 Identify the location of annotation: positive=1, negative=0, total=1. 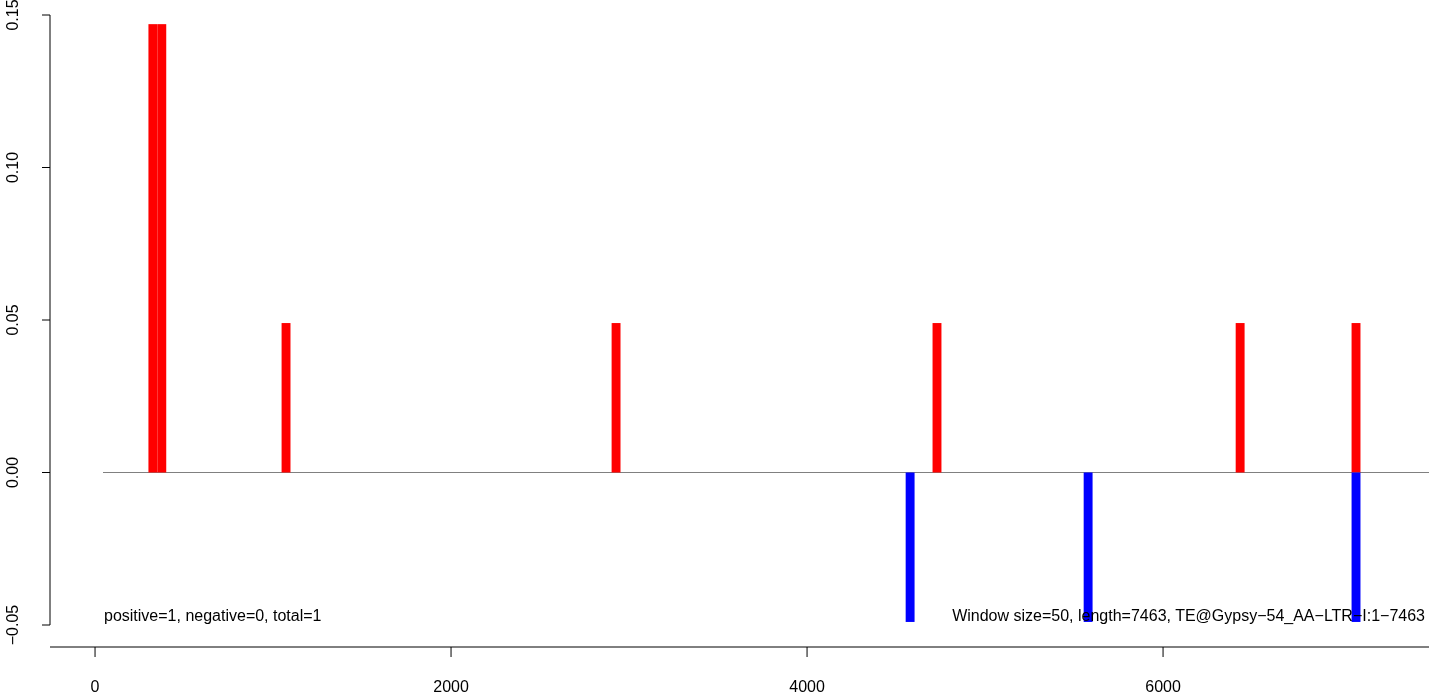
(213, 615).